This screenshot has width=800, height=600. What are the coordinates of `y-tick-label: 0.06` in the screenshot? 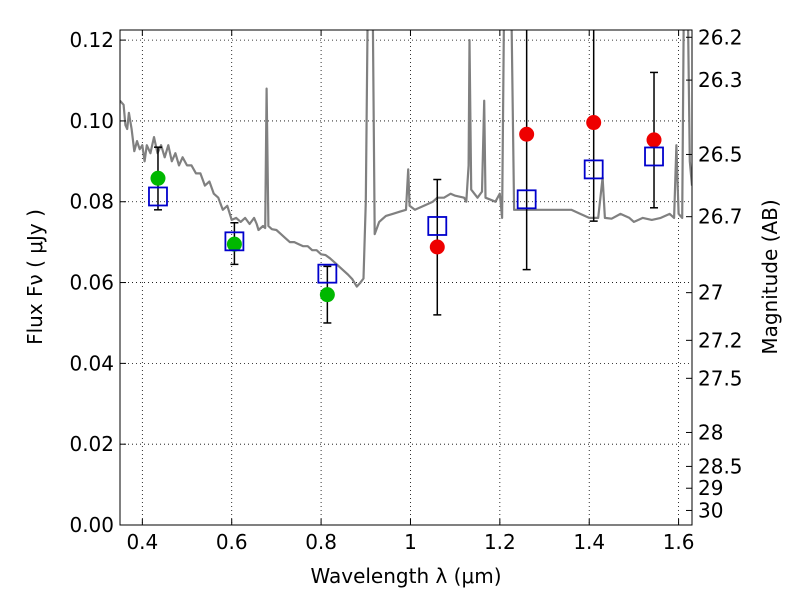 It's located at (91, 283).